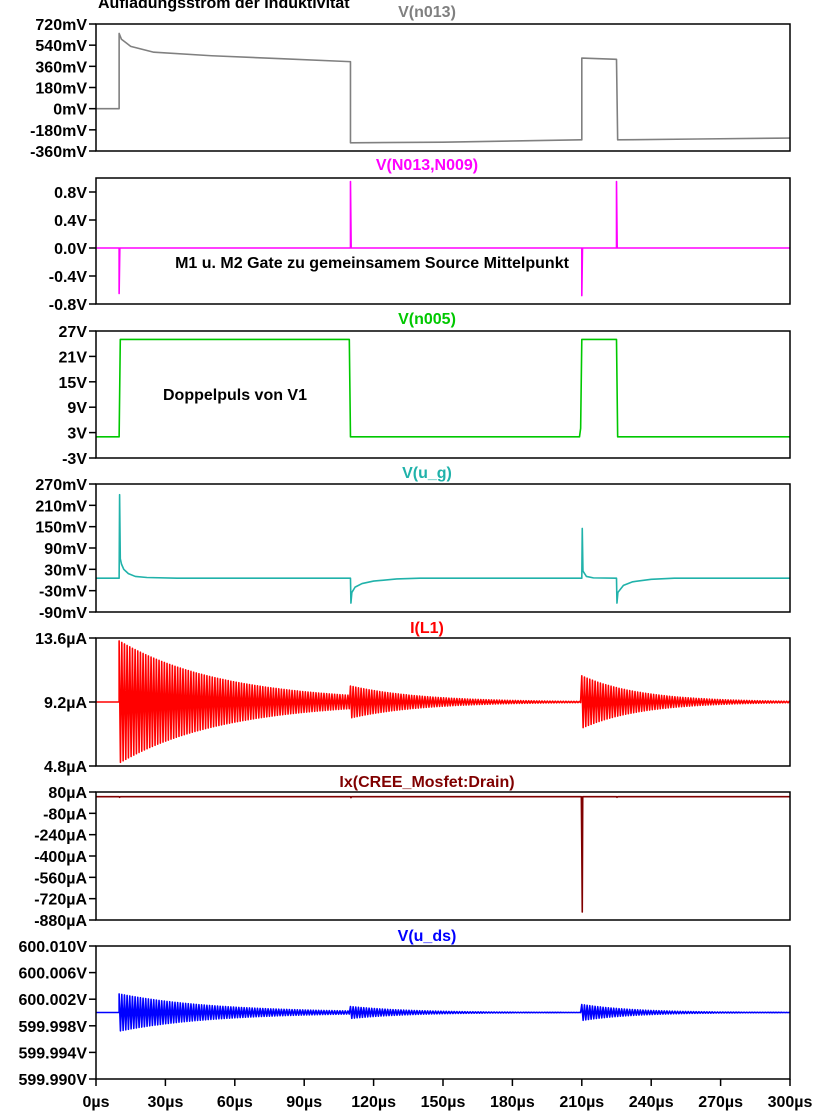  Describe the element at coordinates (235, 395) in the screenshot. I see `annotation-2: Doppelpuls von V1` at that location.